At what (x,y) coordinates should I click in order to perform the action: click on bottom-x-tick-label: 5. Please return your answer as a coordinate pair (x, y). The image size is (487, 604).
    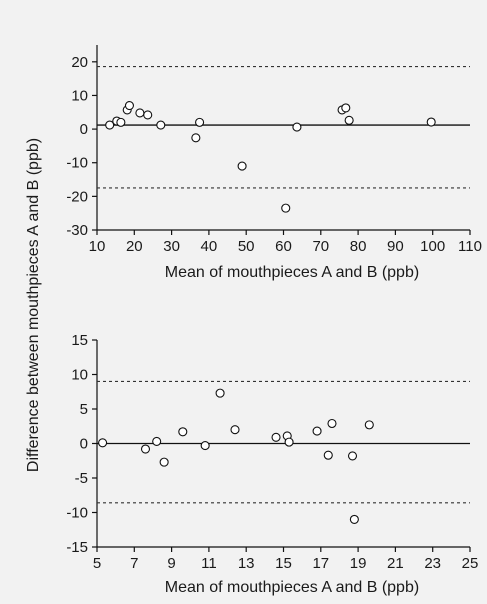
    Looking at the image, I should click on (97, 563).